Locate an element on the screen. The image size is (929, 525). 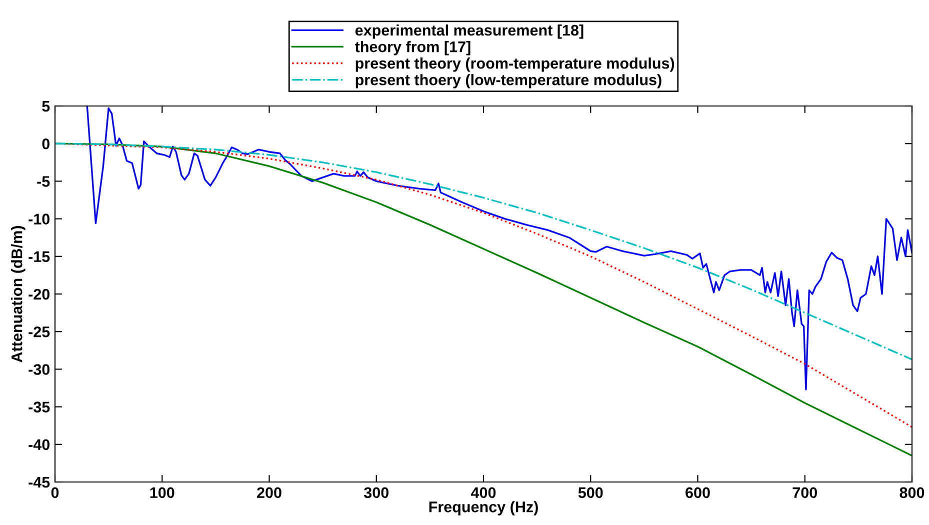
x-tick-label: 800 is located at coordinates (912, 492).